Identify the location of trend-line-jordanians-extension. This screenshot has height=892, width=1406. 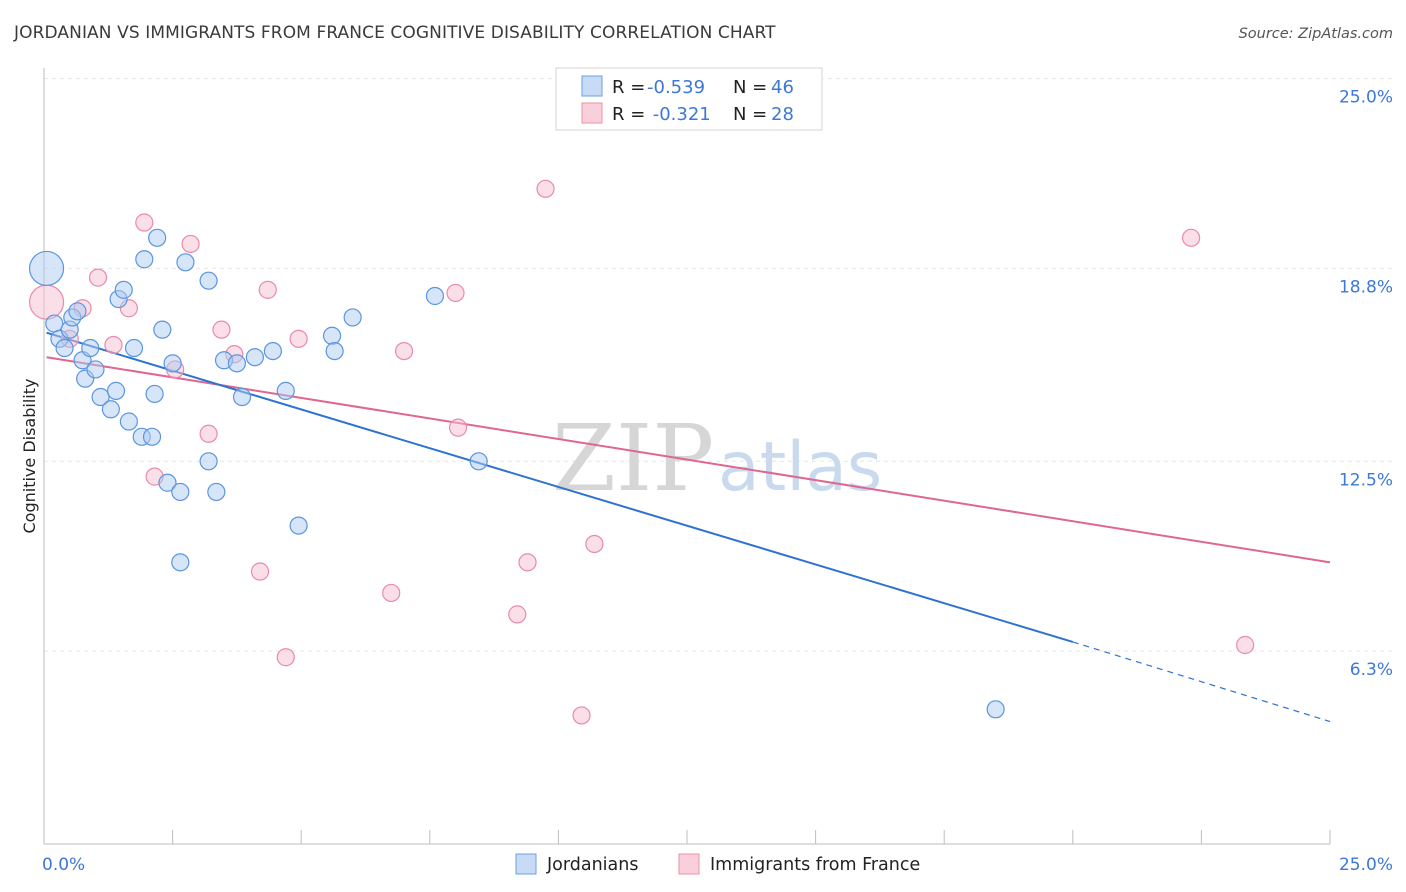
(1201, 682).